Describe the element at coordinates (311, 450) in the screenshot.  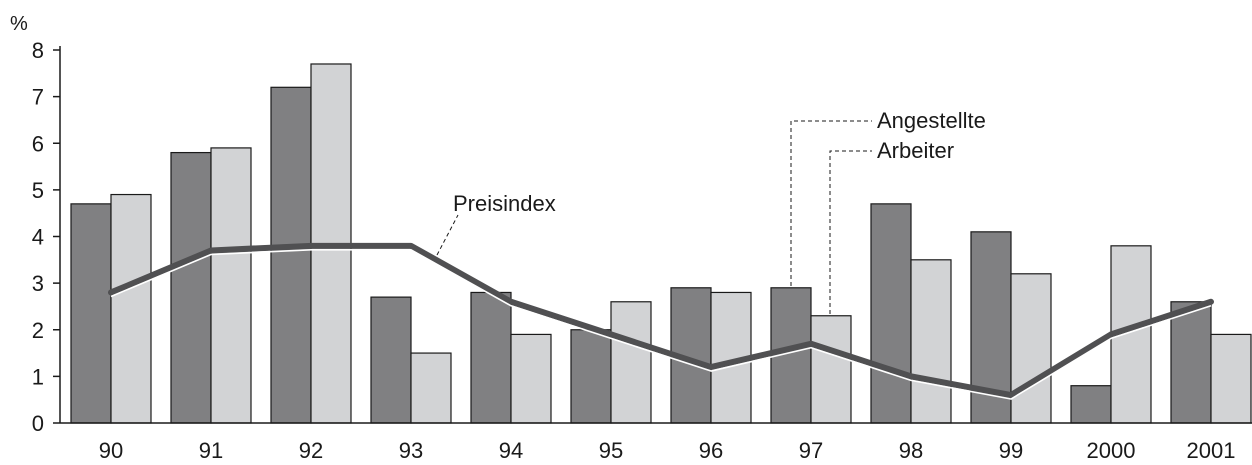
I see `x-tick-label: 92` at that location.